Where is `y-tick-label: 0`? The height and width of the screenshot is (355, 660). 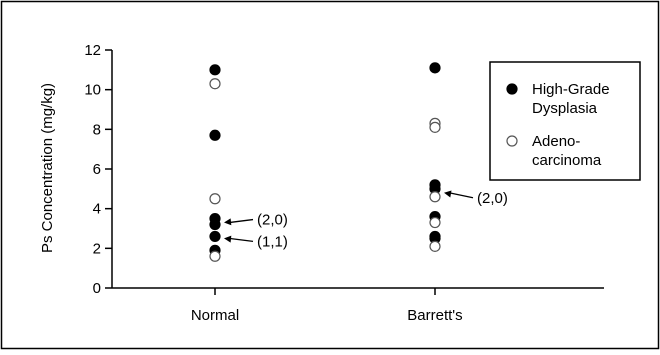
y-tick-label: 0 is located at coordinates (97, 288).